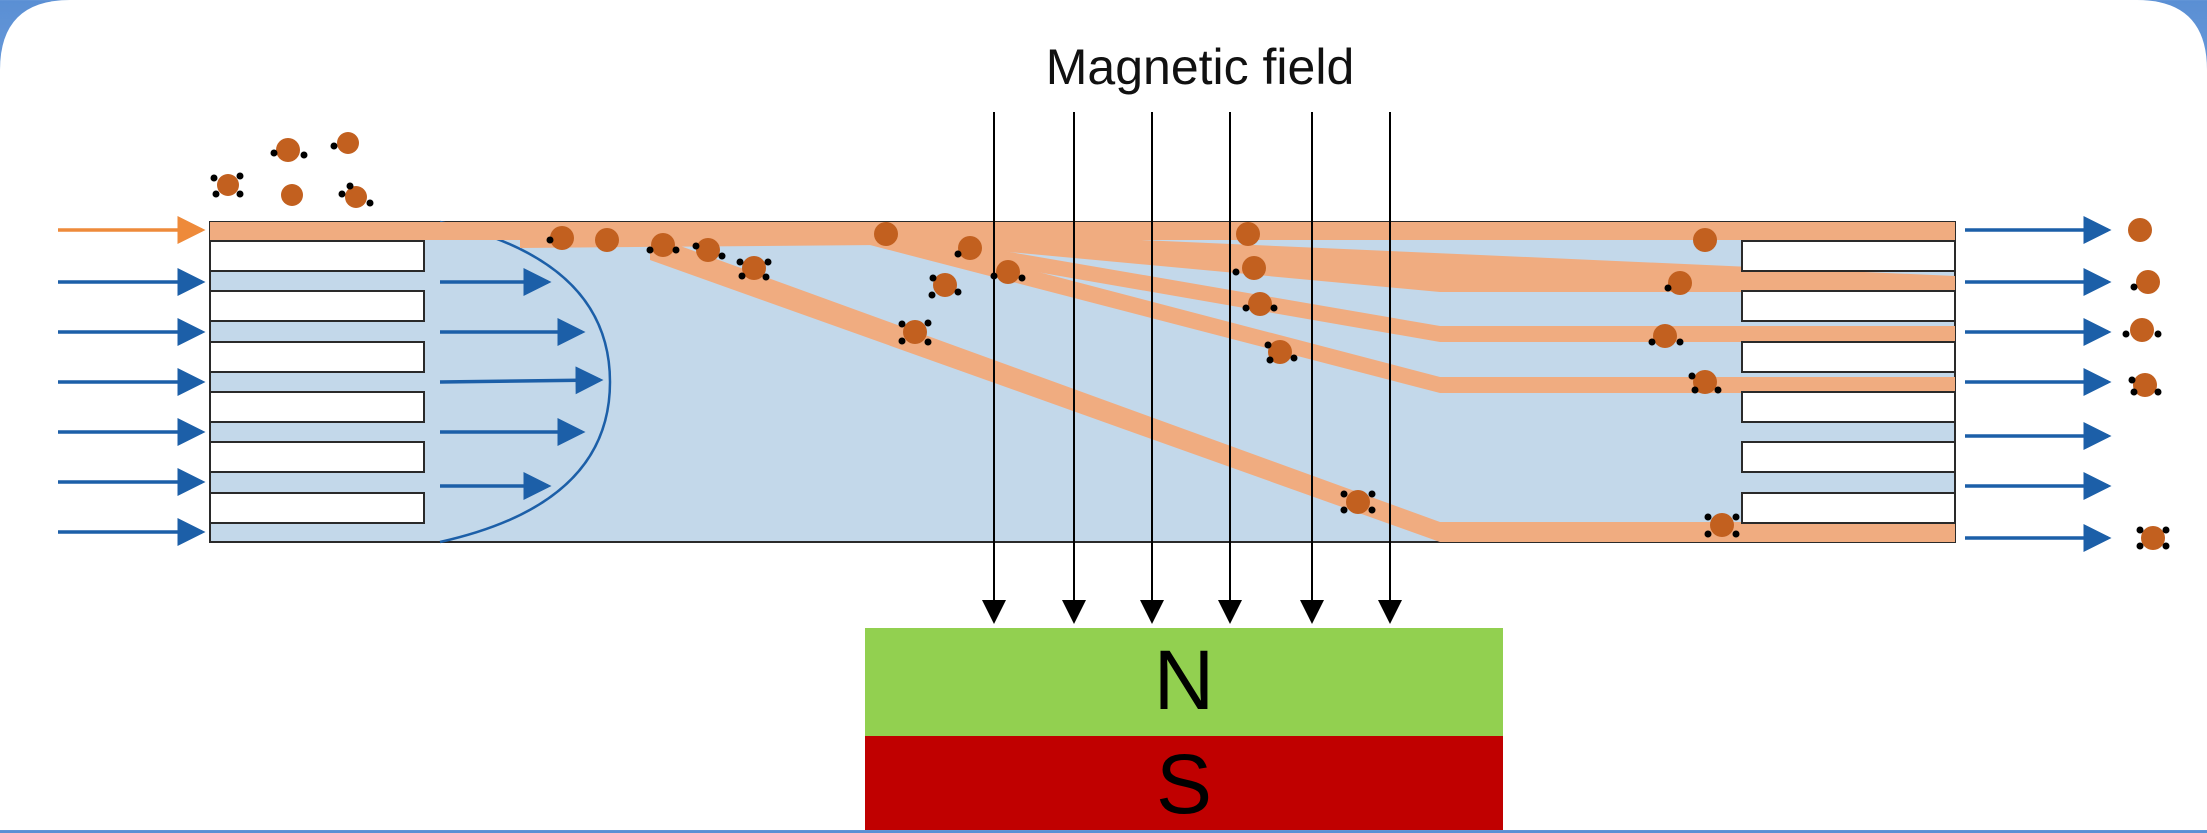 This screenshot has width=2207, height=833. I want to click on flow-profile-curve, so click(525, 382).